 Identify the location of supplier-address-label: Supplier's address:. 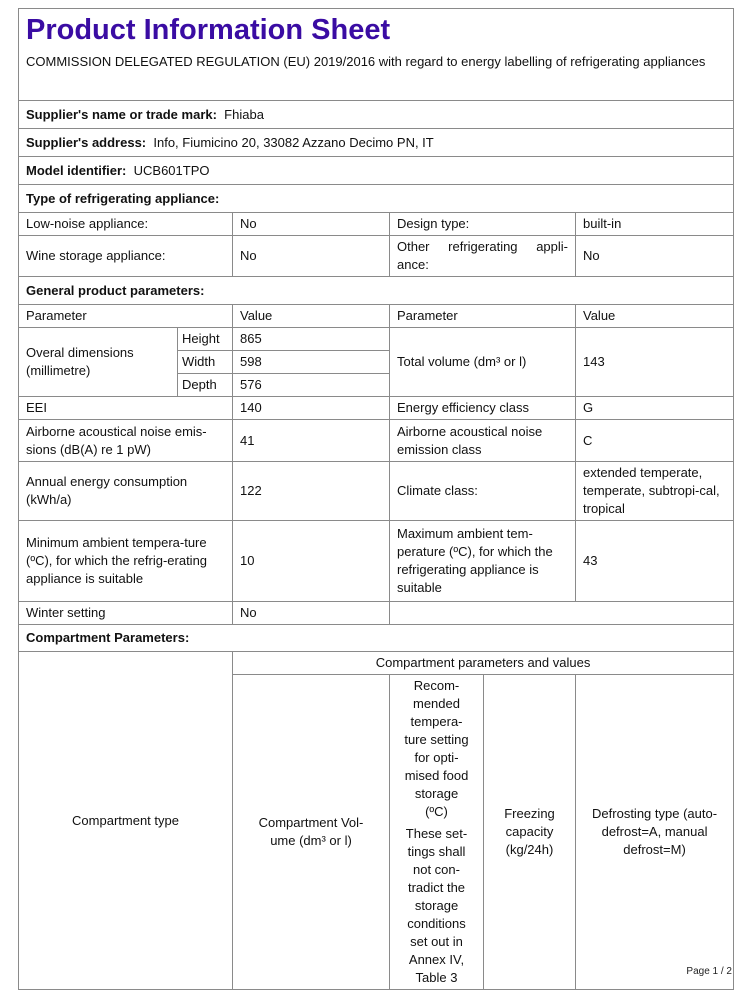
(86, 142).